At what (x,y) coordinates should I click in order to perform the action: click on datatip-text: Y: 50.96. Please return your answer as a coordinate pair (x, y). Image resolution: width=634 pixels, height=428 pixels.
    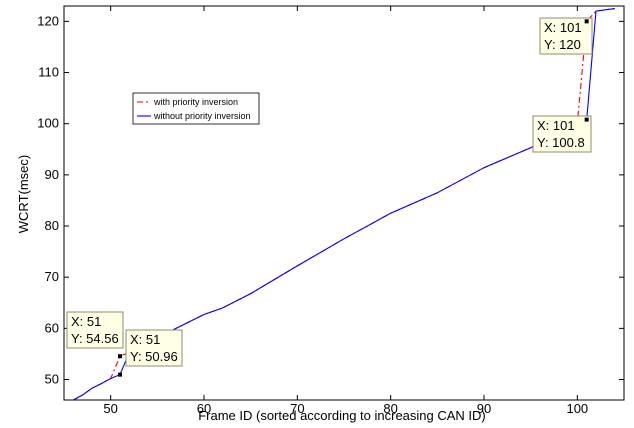
    Looking at the image, I should click on (154, 356).